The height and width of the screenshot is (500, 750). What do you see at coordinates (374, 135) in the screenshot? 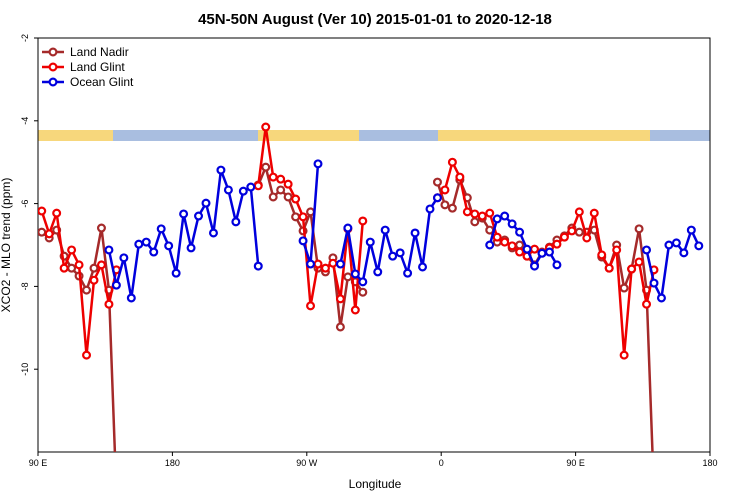
I see `land-ocean-strip` at bounding box center [374, 135].